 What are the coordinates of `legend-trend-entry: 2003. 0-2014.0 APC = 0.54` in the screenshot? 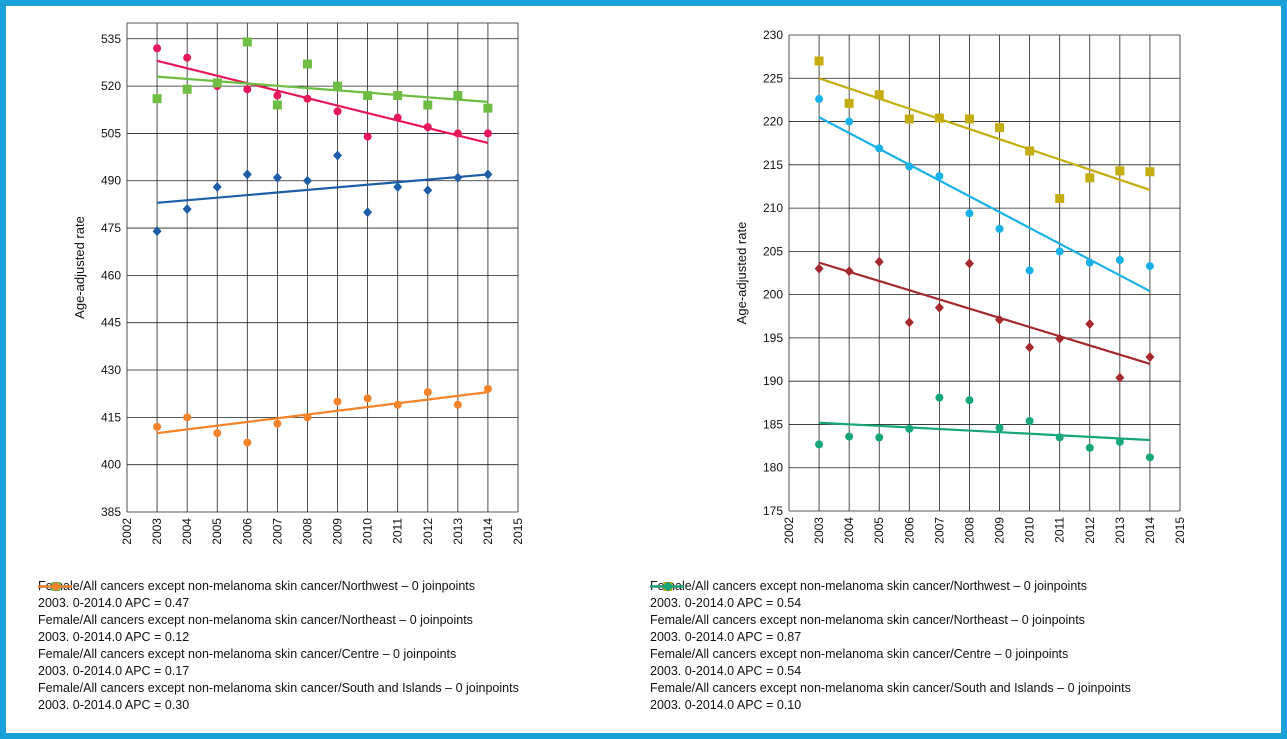 It's located at (890, 598).